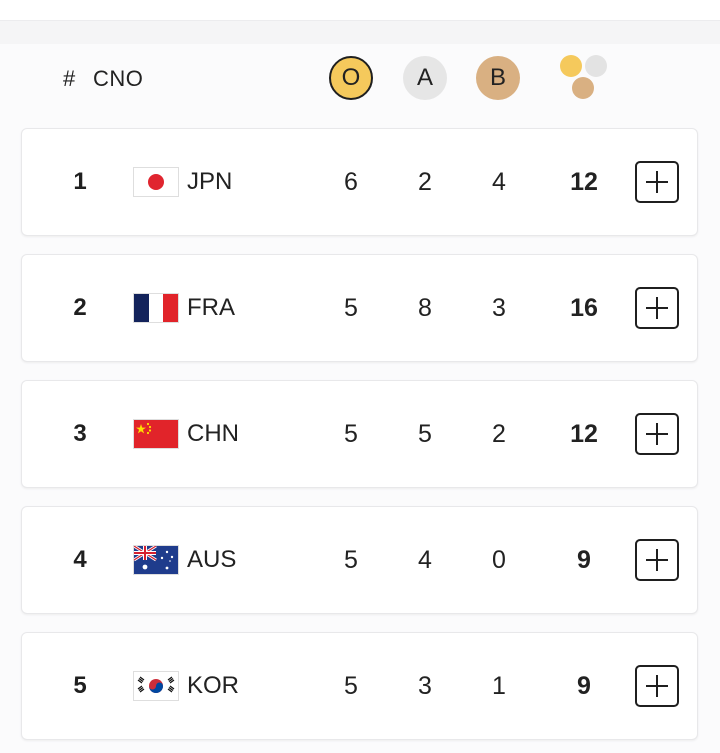  I want to click on silver-count: 5, so click(425, 434).